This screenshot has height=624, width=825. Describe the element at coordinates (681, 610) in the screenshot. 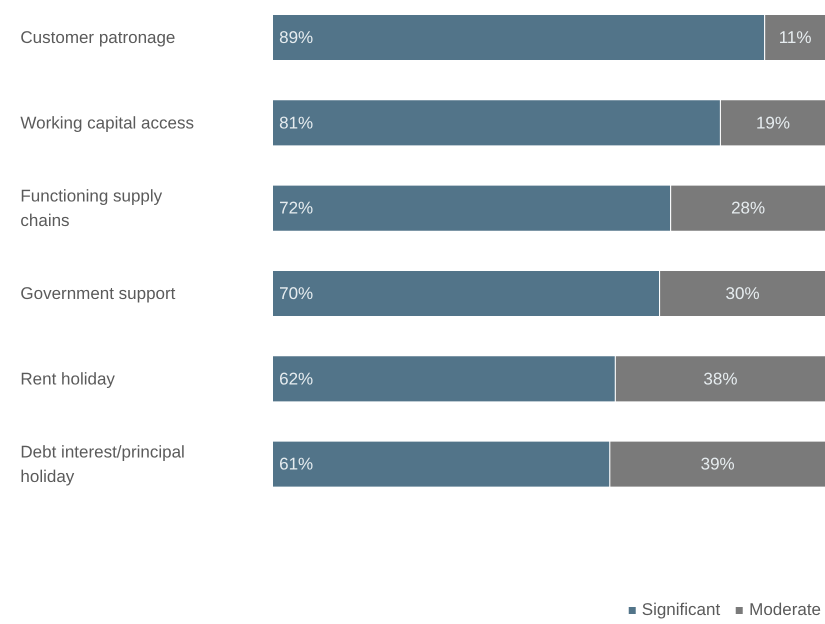

I see `legend-label: Significant` at that location.